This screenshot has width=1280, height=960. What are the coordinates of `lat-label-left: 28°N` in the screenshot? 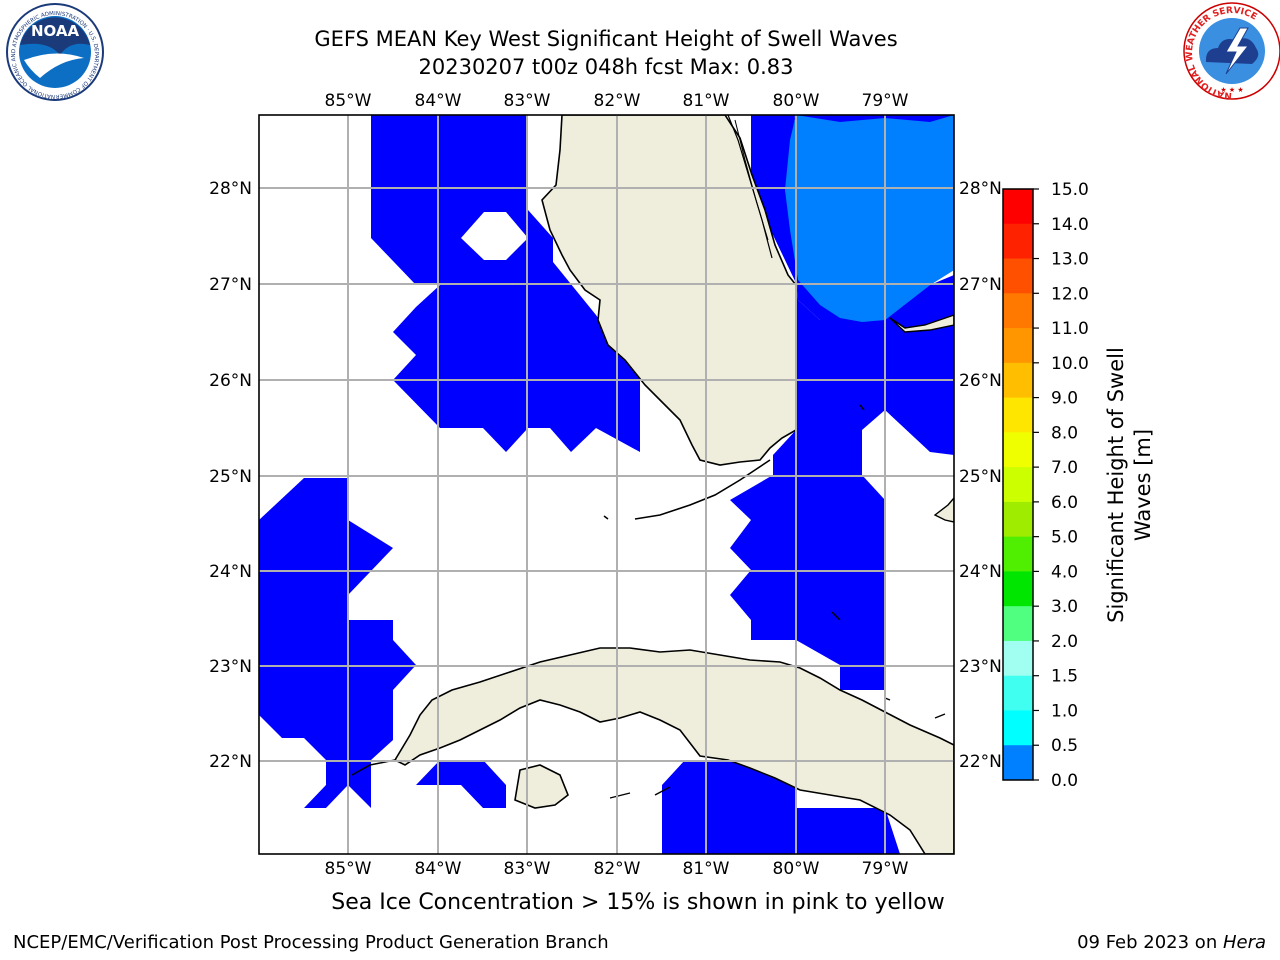 It's located at (230, 189).